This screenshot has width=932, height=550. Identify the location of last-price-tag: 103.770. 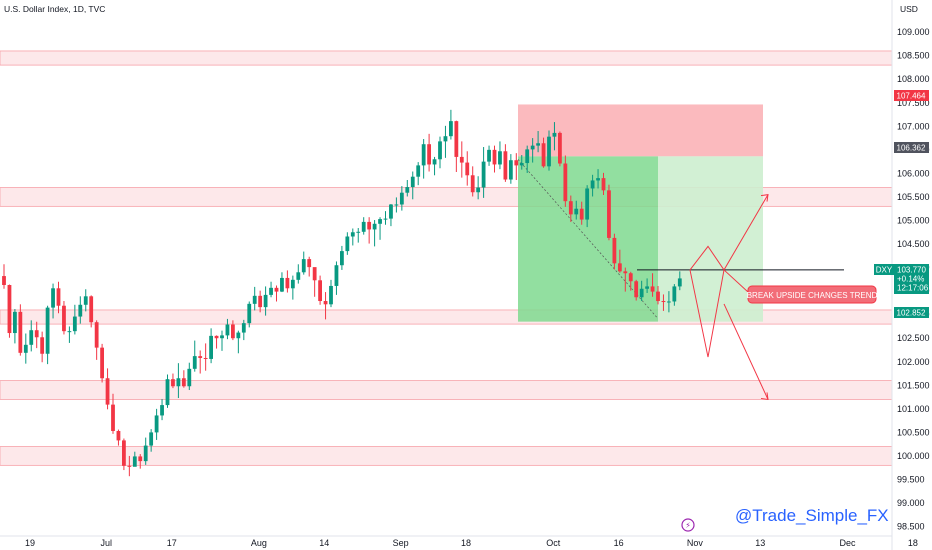
(911, 270).